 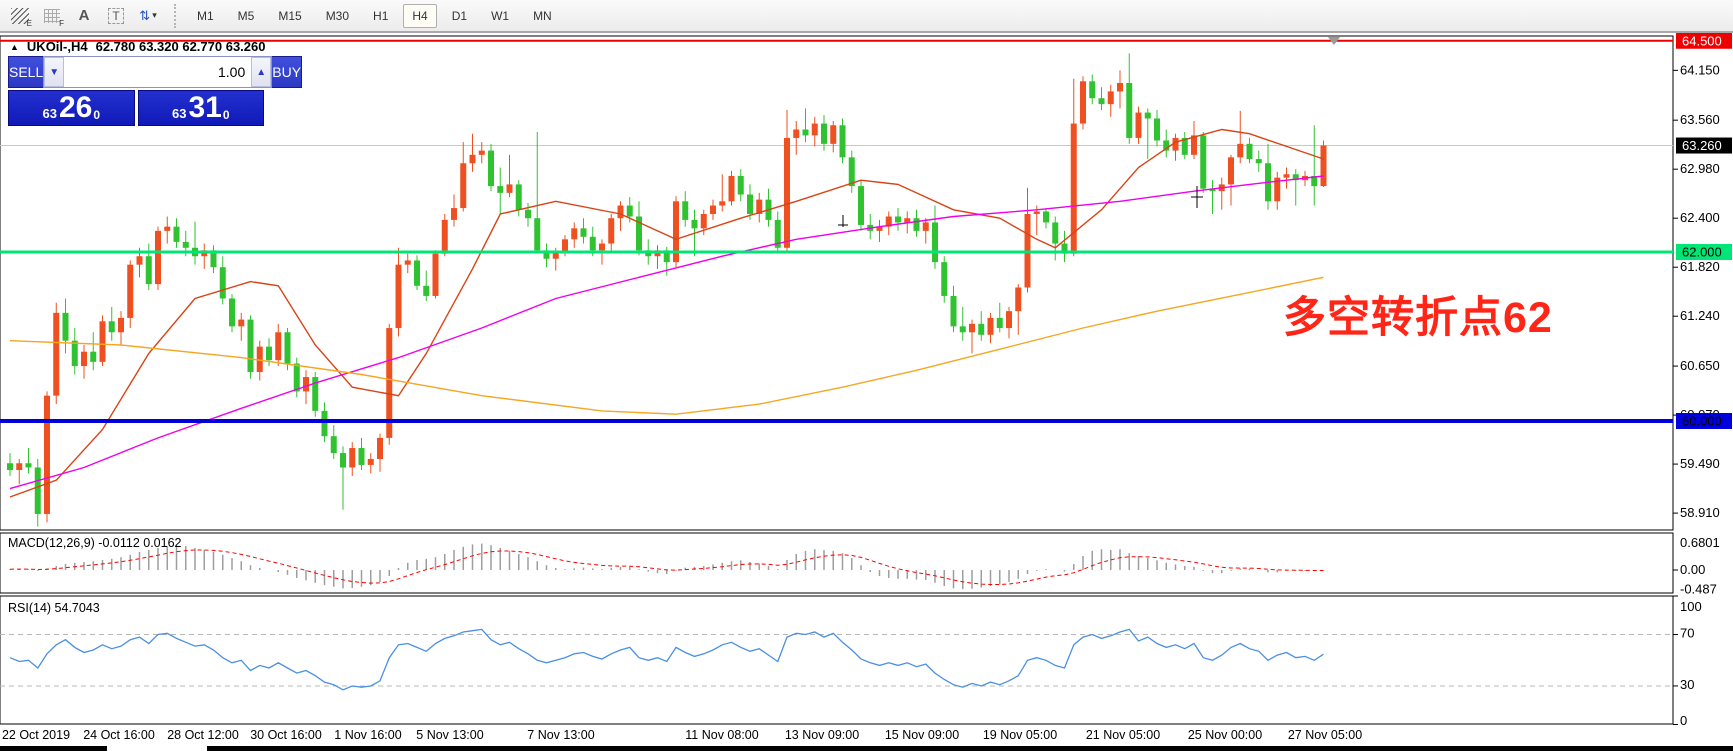 I want to click on svg-text: 7 Nov 13:00, so click(x=560, y=735).